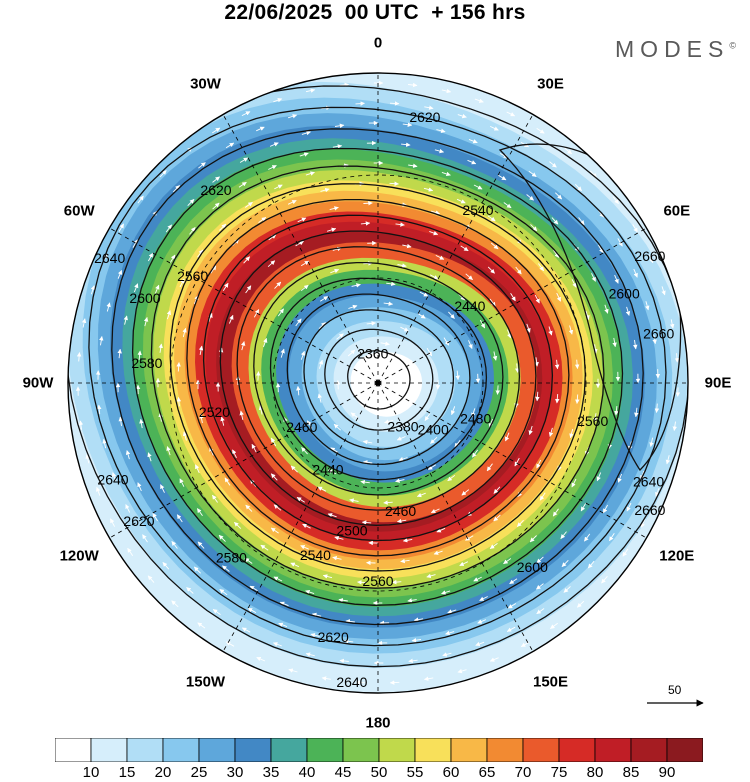 This screenshot has height=782, width=750. What do you see at coordinates (244, 460) in the screenshot?
I see `meridian-line` at bounding box center [244, 460].